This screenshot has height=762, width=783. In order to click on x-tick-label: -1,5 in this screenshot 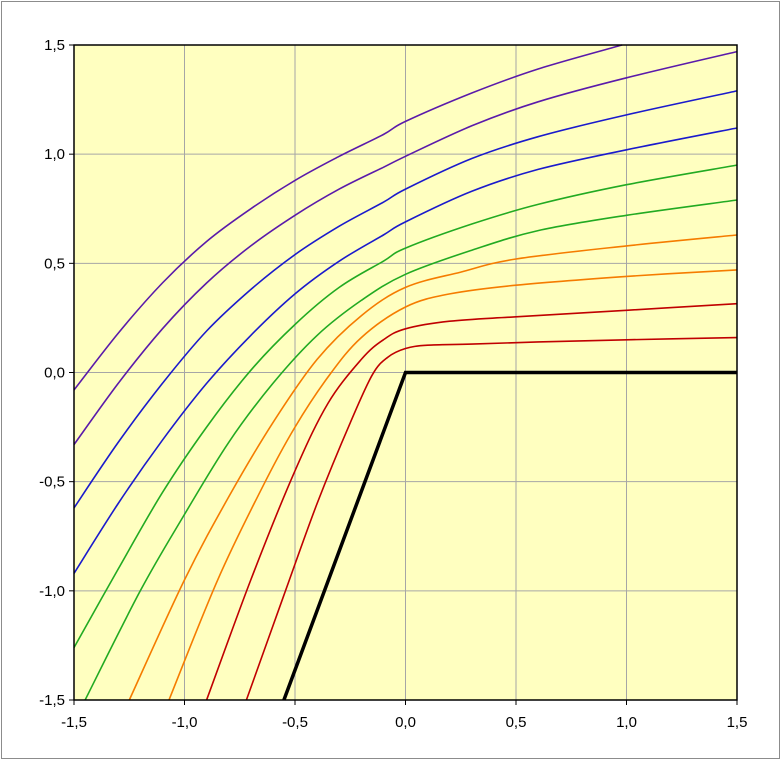, I will do `click(74, 722)`.